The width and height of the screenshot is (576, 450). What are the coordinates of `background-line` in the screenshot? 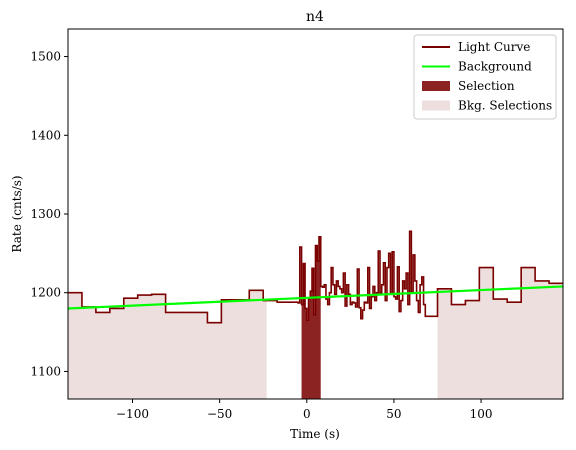 It's located at (315, 297).